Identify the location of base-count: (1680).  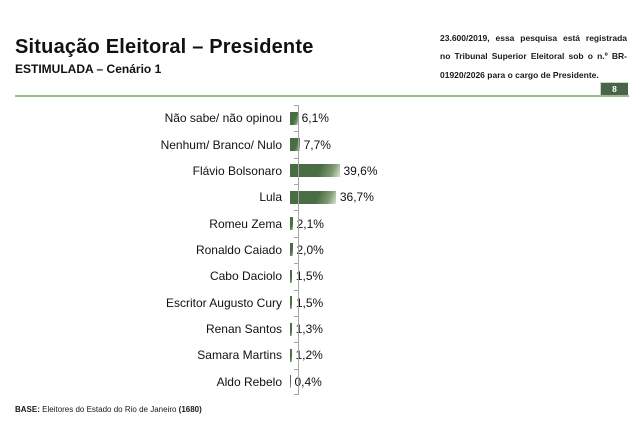
(190, 409).